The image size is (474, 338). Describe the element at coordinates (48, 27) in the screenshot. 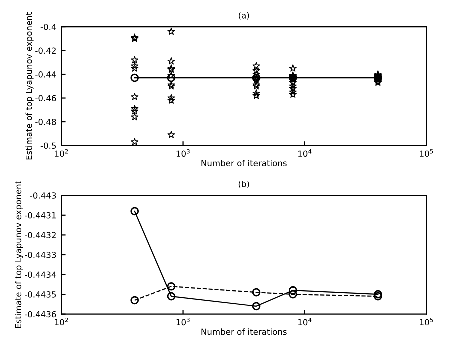

I see `y-tick-label: -0.4` at that location.